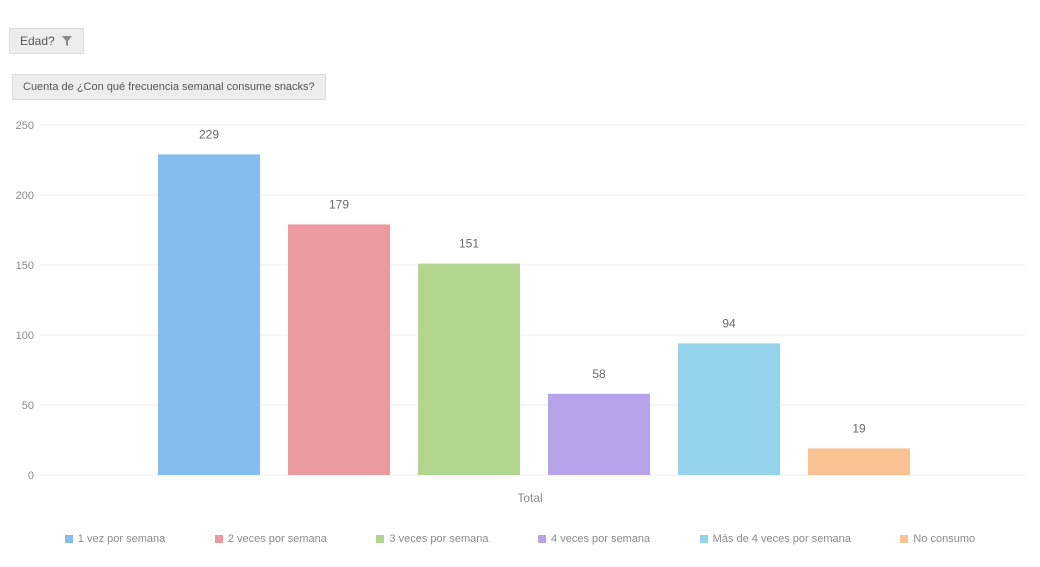 The image size is (1040, 567). I want to click on y-tick-label: 50, so click(28, 406).